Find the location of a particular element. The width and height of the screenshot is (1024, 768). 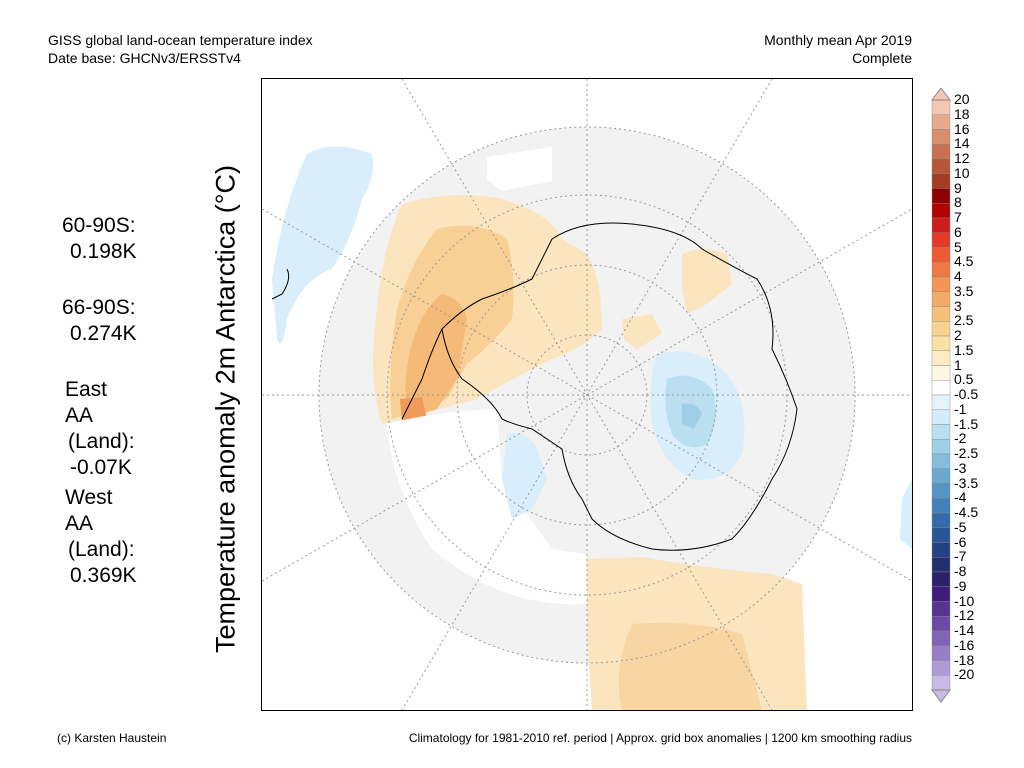

colorbar is located at coordinates (941, 395).